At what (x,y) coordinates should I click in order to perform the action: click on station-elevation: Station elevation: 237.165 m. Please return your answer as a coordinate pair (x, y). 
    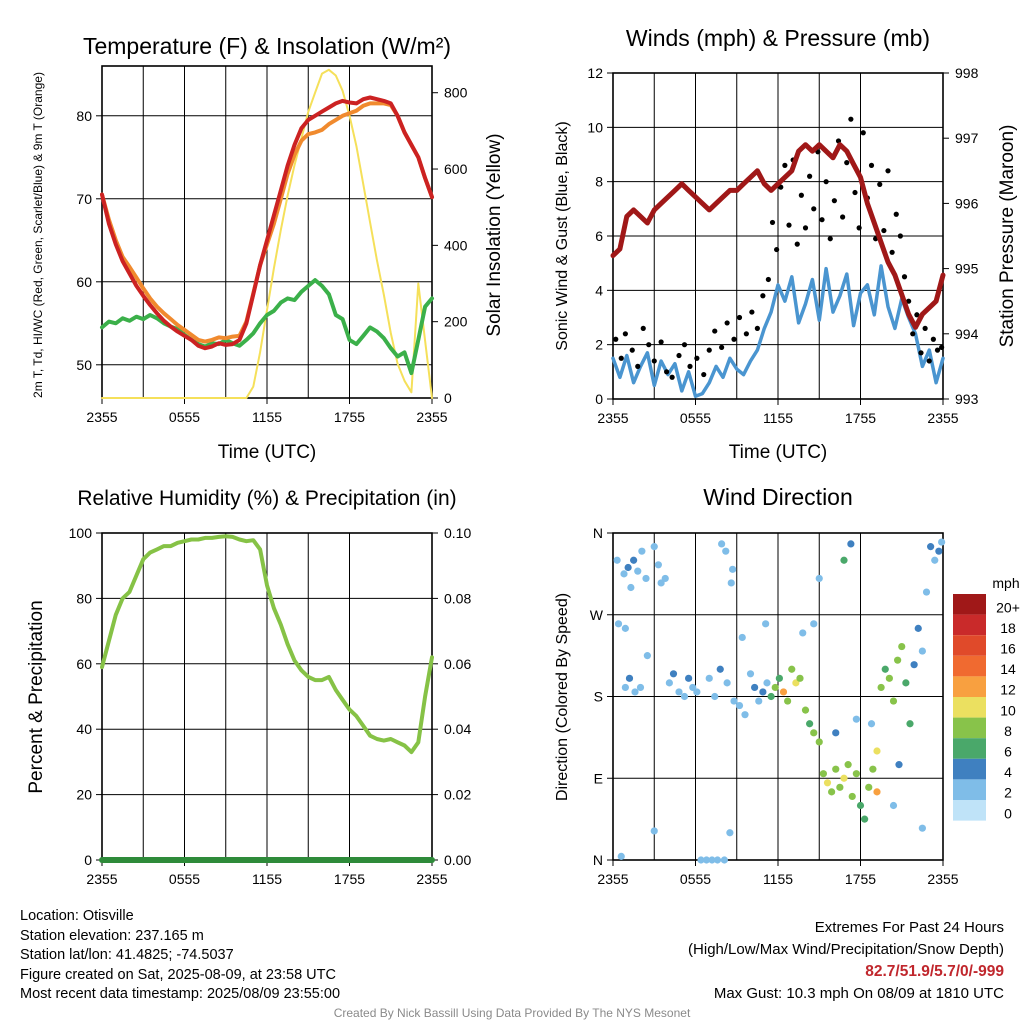
    Looking at the image, I should click on (112, 935).